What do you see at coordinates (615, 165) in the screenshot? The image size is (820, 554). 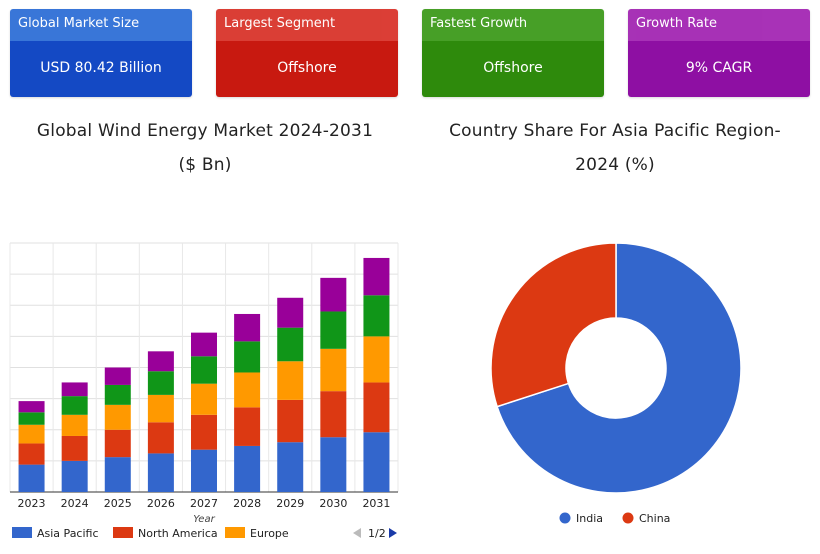 I see `right-chart-title-line2: 2024 (%)` at bounding box center [615, 165].